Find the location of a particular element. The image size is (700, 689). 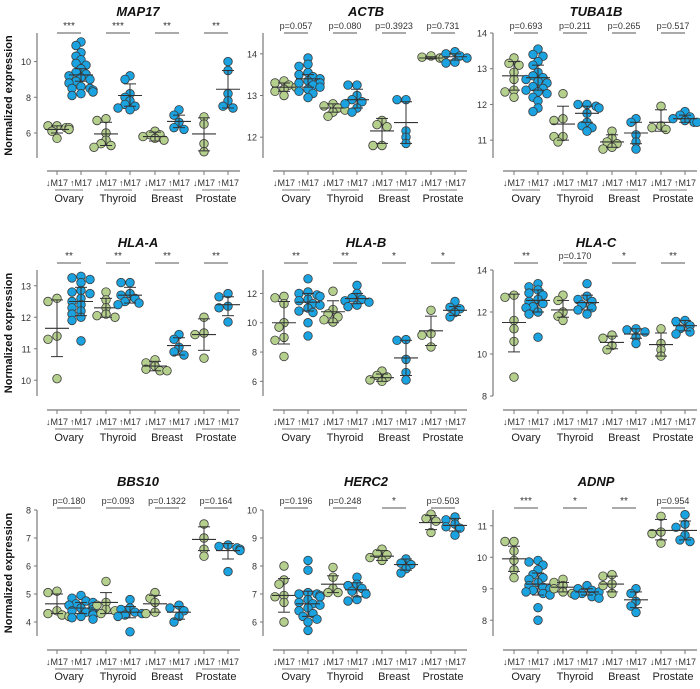

y-axis-label: Normalized expression is located at coordinates (9, 573).